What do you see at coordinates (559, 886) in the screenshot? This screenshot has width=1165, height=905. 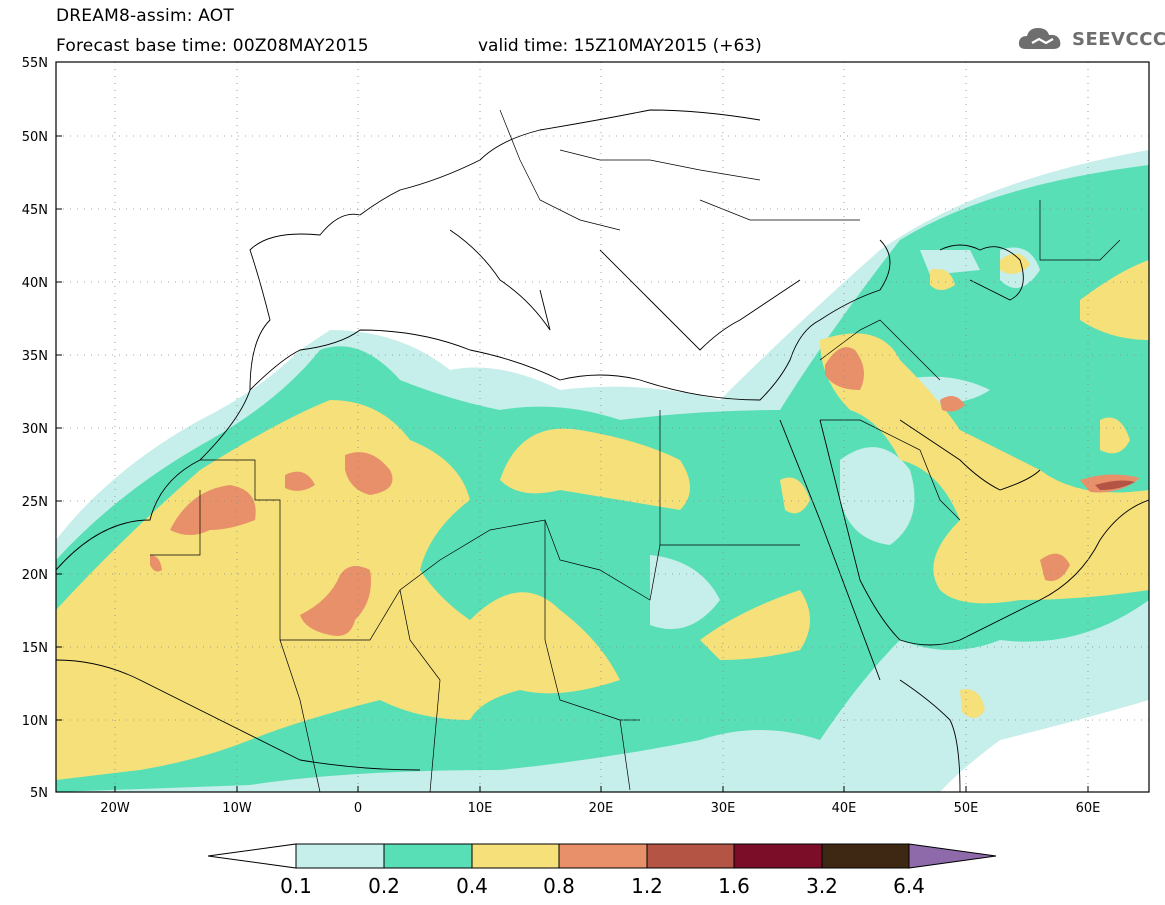 I see `colorbar-label: 0.8` at bounding box center [559, 886].